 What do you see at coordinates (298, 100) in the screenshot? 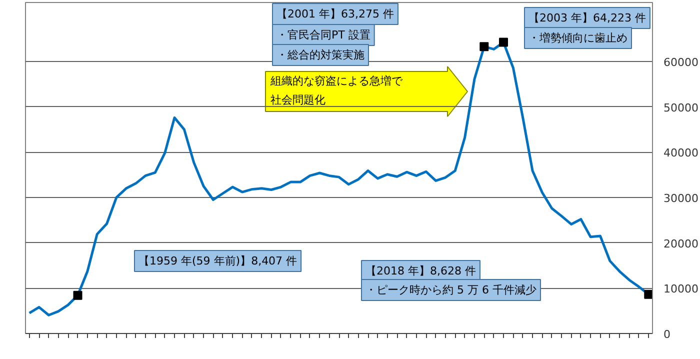
I see `annotation: 社会問題化` at bounding box center [298, 100].